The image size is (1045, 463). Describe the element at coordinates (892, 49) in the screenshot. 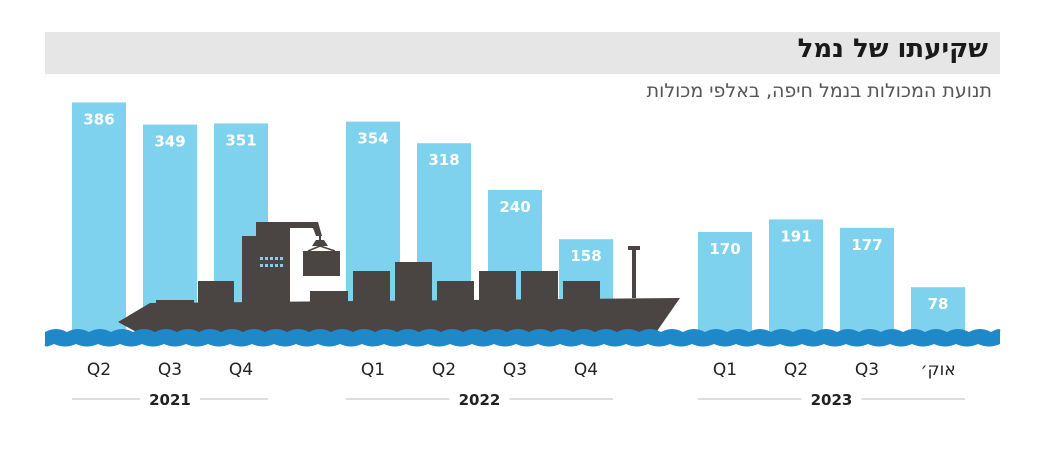

I see `chart-title: שקיעתו של נמל` at that location.